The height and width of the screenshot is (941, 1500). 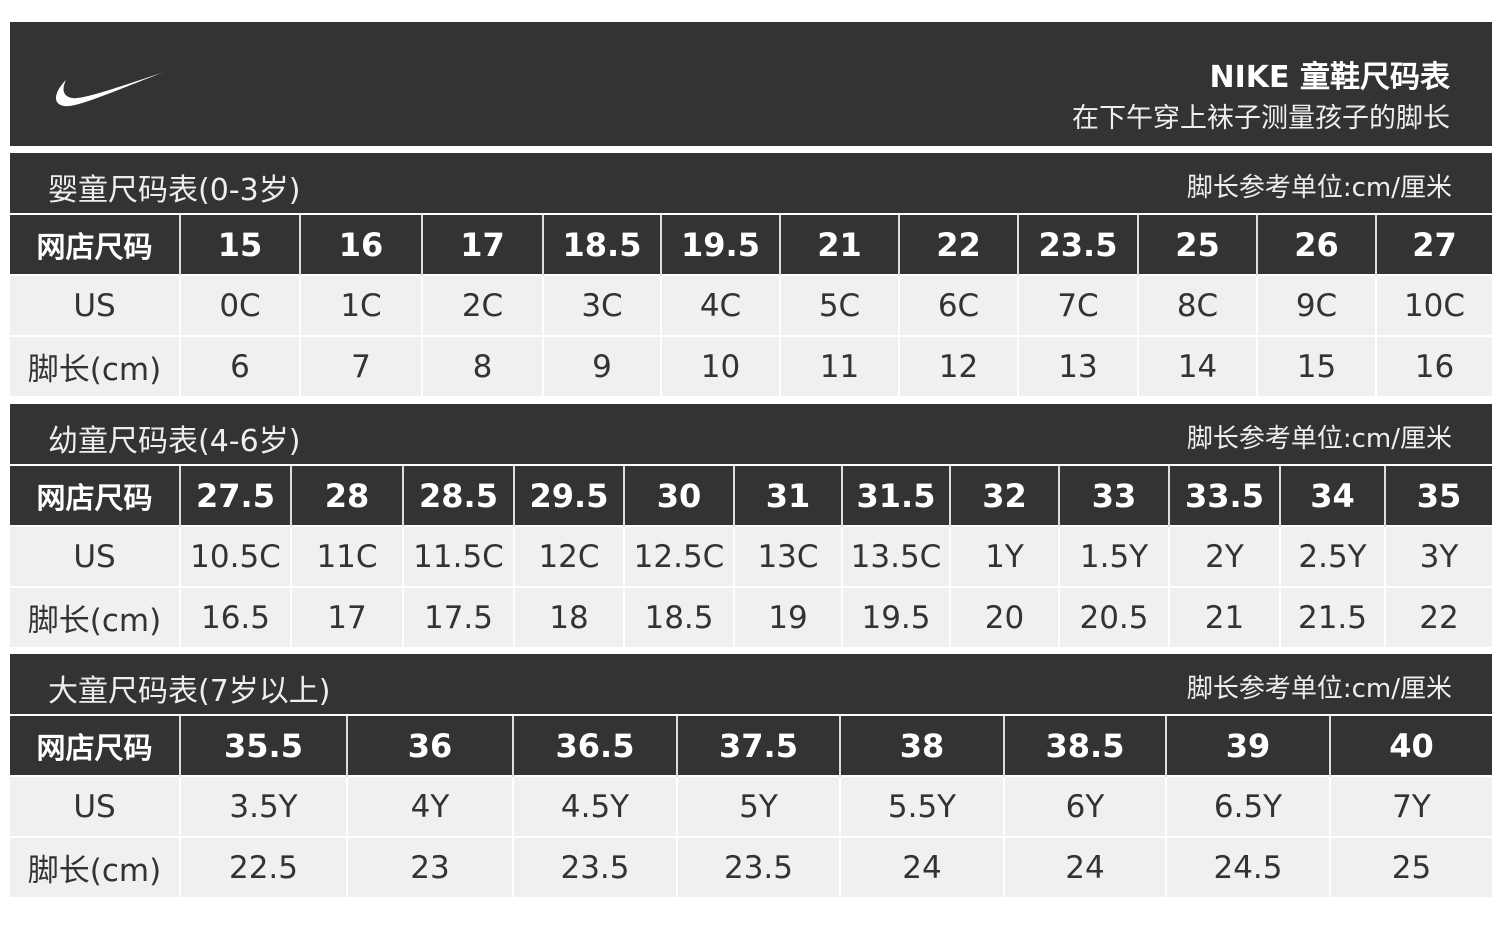 I want to click on us-row: US 3.5Y 4Y 4.5Y 5Y 5.5Y 6Y 6.5Y 7Y, so click(x=751, y=806).